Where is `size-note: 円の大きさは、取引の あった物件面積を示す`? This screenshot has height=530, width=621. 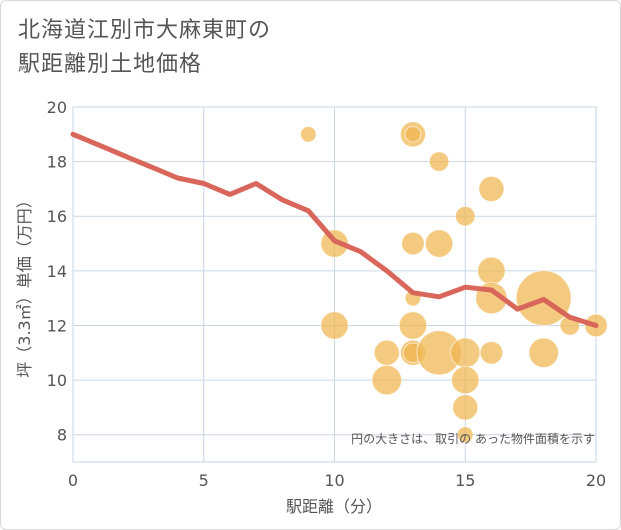 size-note: 円の大きさは、取引の あった物件面積を示す is located at coordinates (473, 438).